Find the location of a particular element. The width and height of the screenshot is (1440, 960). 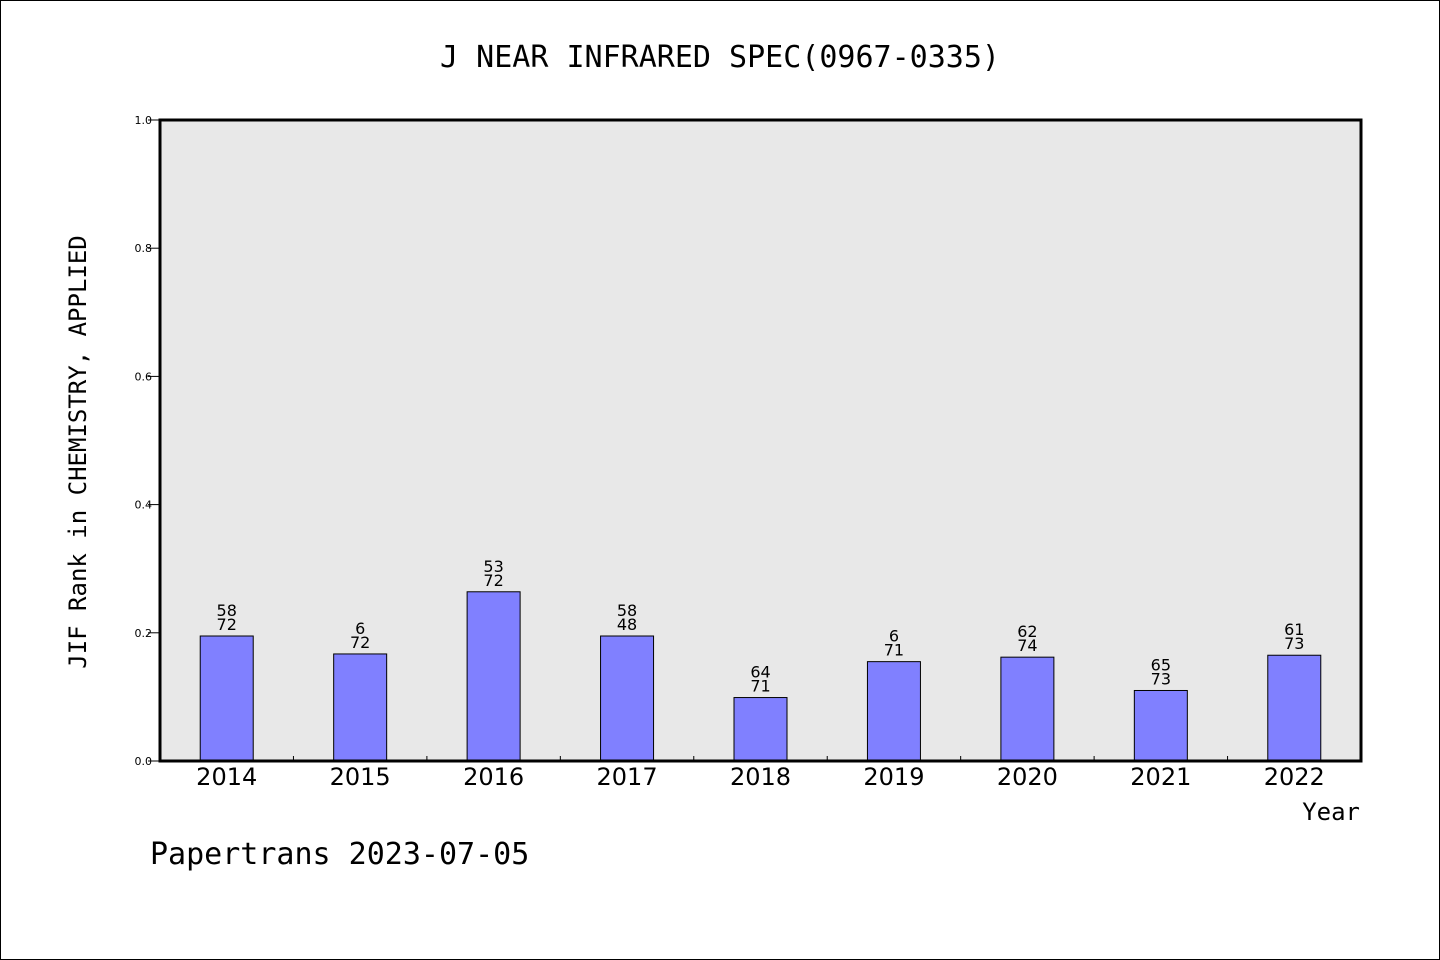

bar-label-top-2022: 61 is located at coordinates (1294, 629).